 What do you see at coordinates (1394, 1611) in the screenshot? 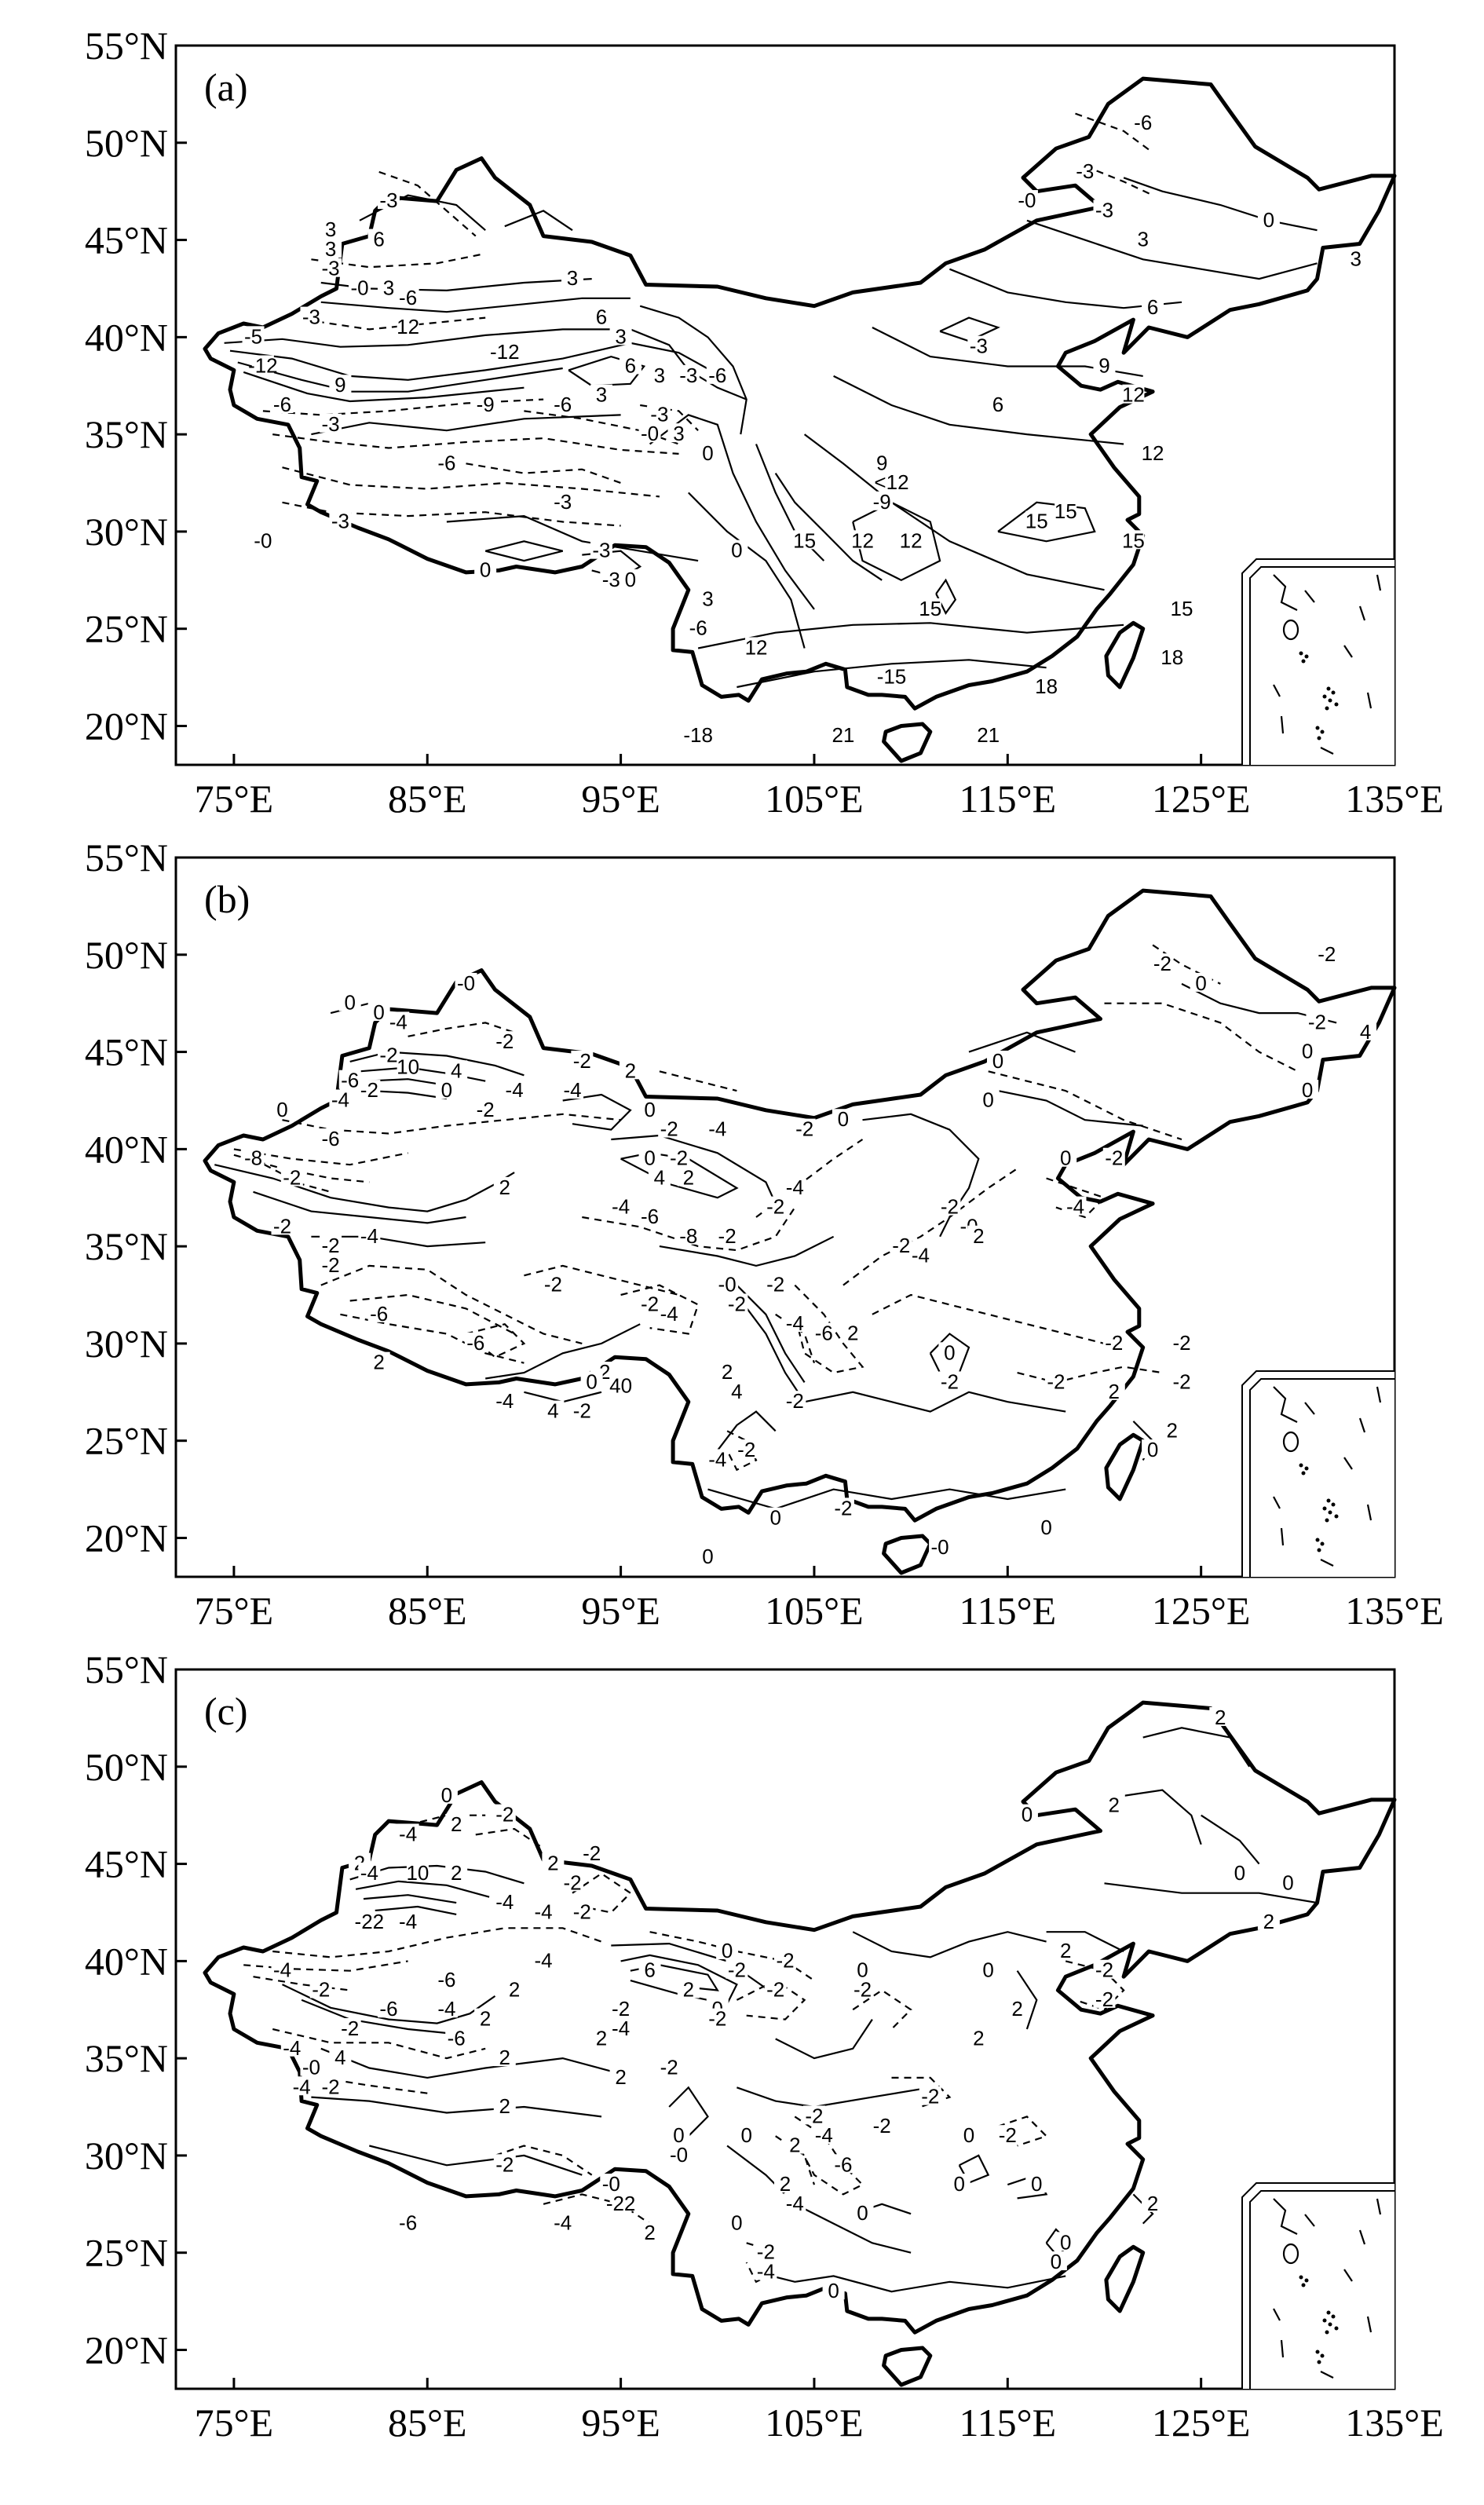
I see `lon-tick-label: 135°E` at bounding box center [1394, 1611].